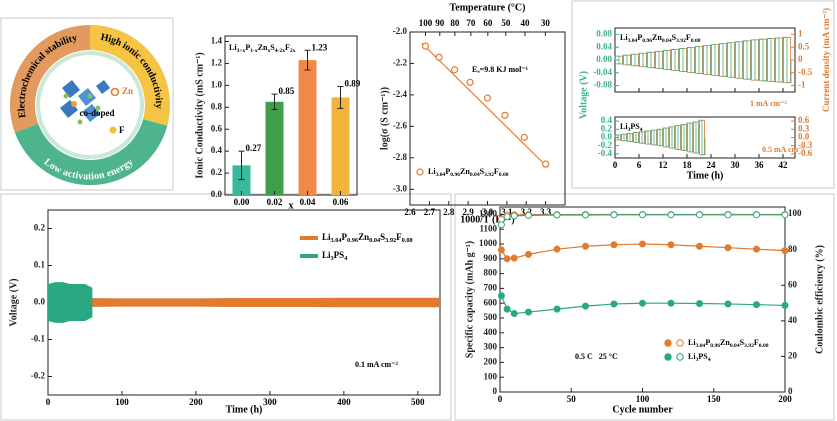 Image resolution: width=837 pixels, height=421 pixels. Describe the element at coordinates (604, 46) in the screenshot. I see `y-tick-label: 0.04` at that location.